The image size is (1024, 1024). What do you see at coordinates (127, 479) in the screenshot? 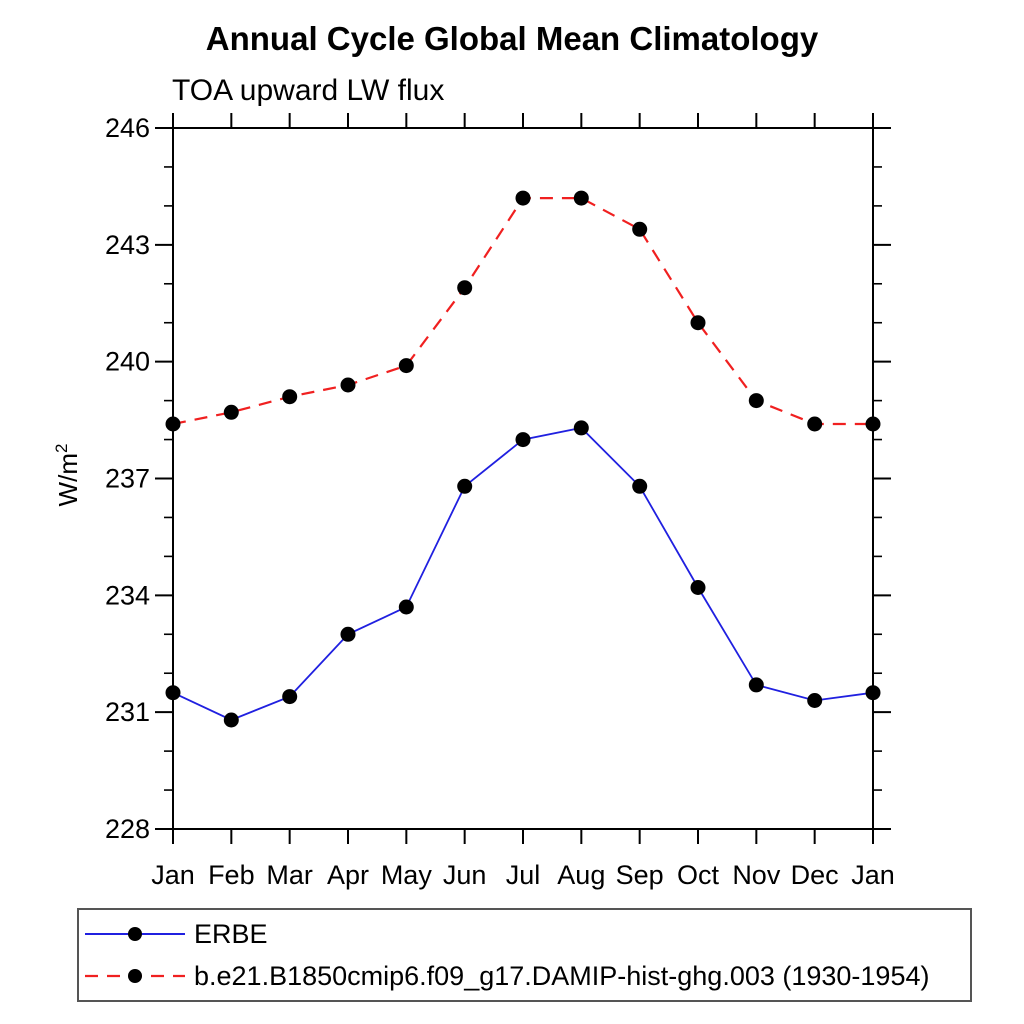
I see `y-tick-label: 237` at bounding box center [127, 479].